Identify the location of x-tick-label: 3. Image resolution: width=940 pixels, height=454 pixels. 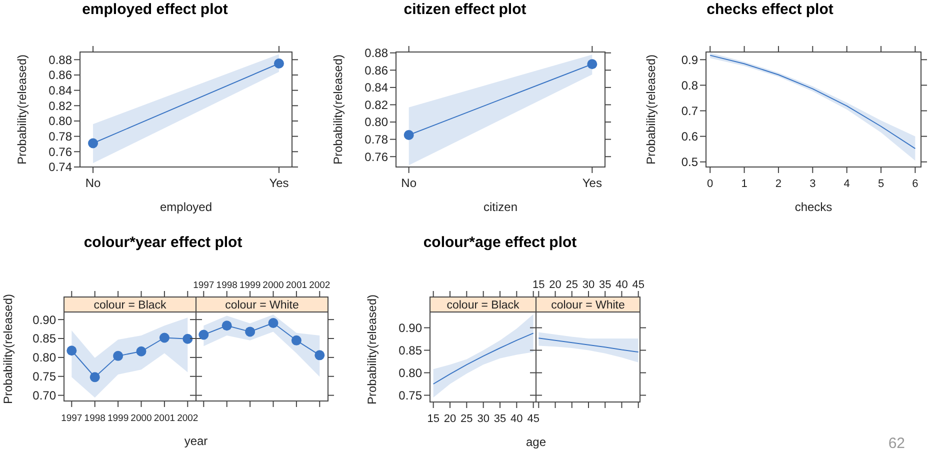
(813, 184).